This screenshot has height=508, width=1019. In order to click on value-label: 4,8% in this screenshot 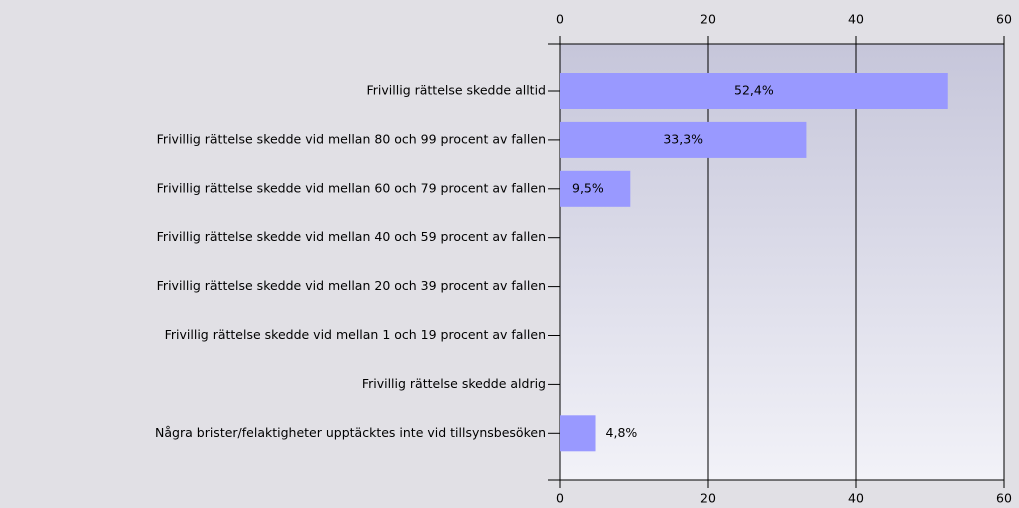, I will do `click(622, 432)`.